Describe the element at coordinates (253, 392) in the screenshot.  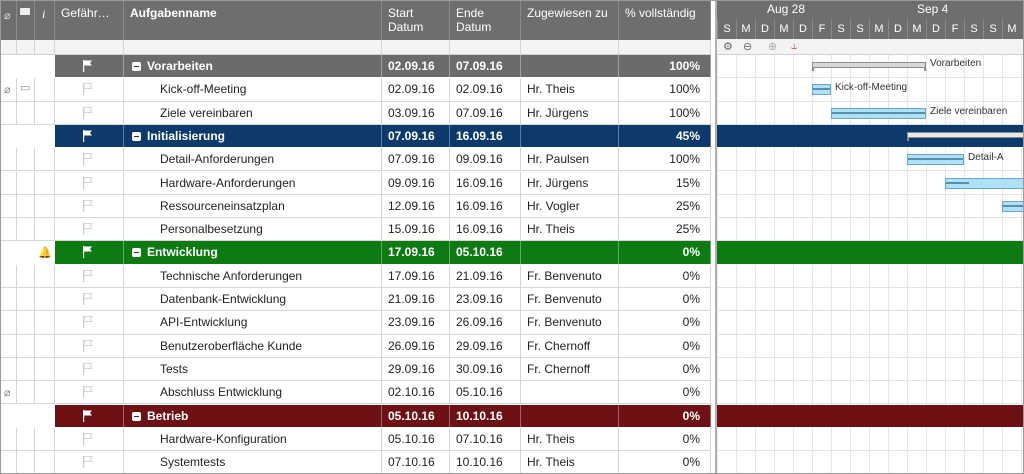
I see `name-cell: Abschluss Entwicklung` at that location.